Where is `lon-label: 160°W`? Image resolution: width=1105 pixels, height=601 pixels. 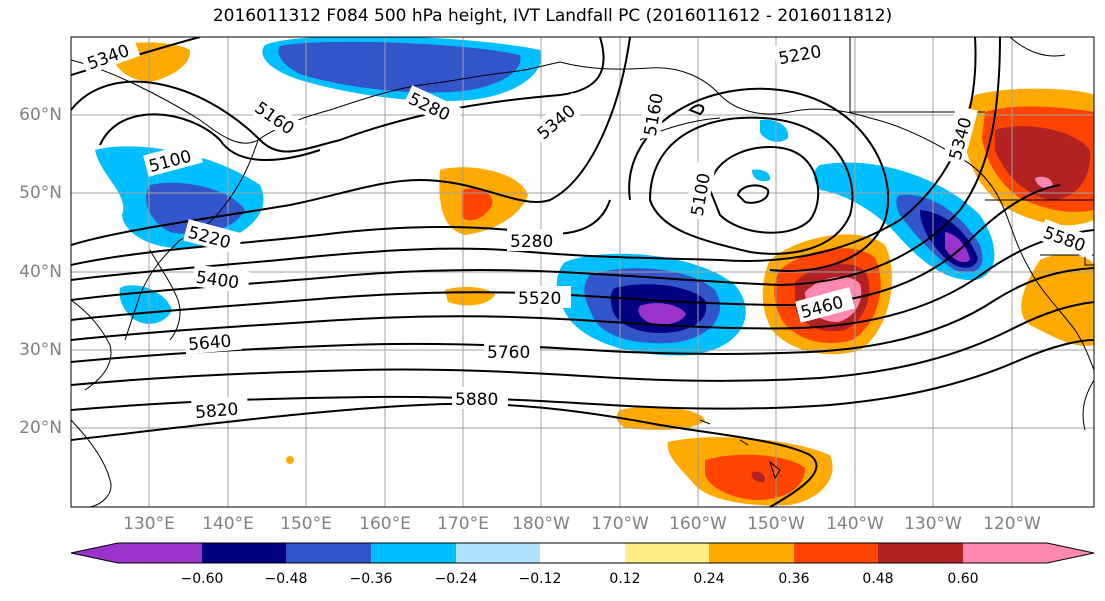
lon-label: 160°W is located at coordinates (698, 524).